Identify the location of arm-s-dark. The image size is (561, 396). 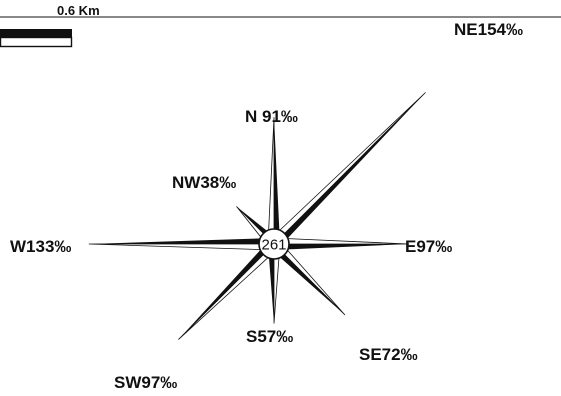
(271, 284).